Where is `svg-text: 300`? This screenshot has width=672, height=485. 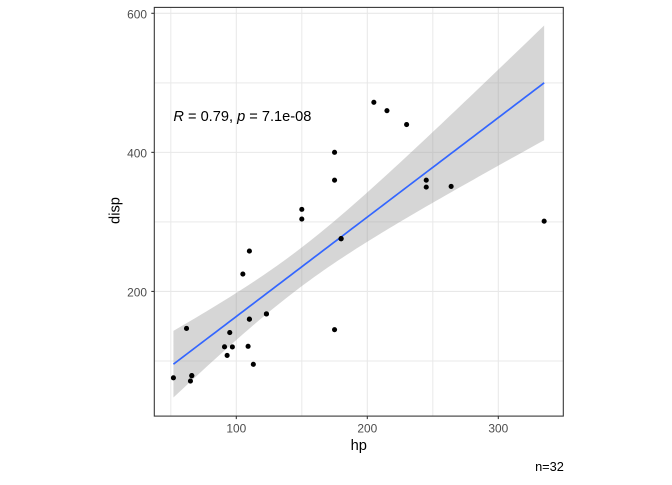
svg-text: 300 is located at coordinates (498, 429).